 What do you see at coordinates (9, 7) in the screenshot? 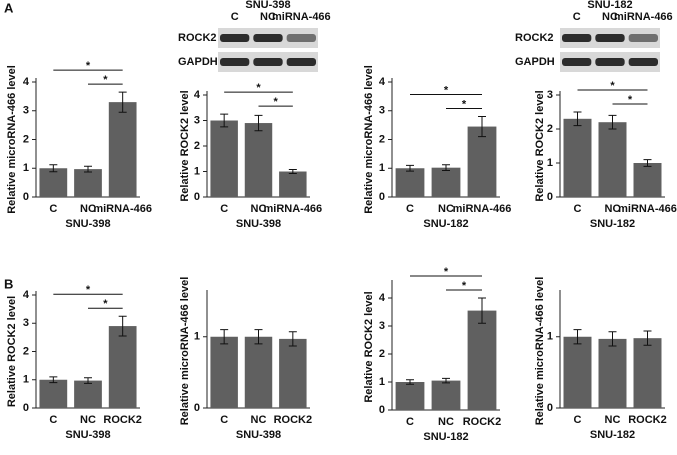
I see `panel-label: A` at bounding box center [9, 7].